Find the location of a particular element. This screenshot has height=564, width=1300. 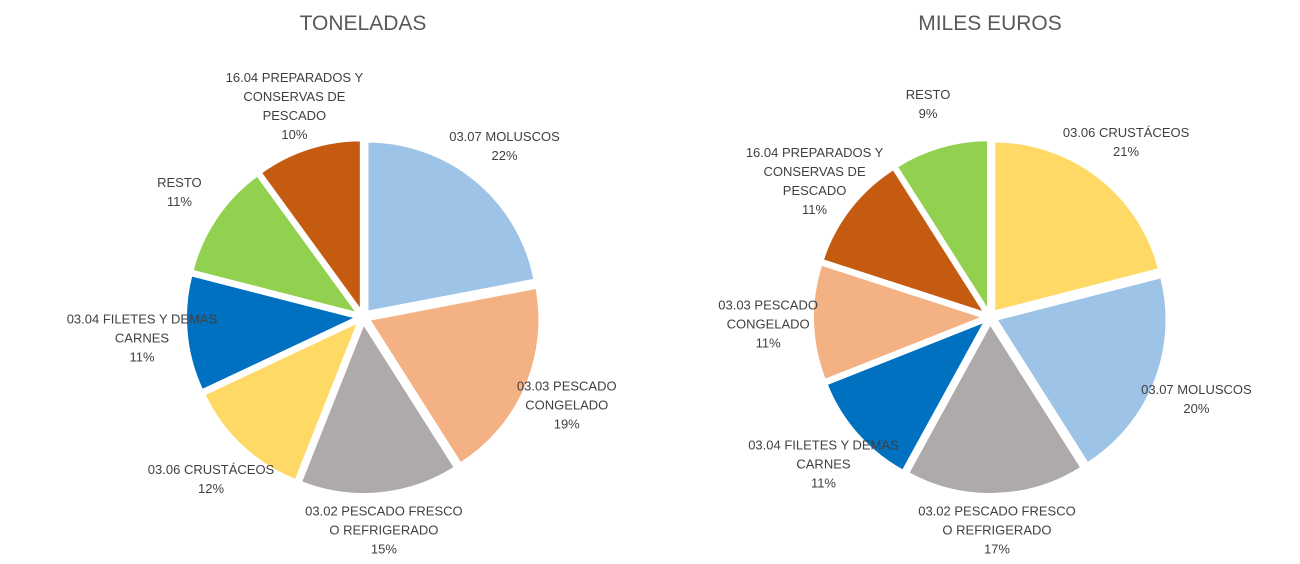

label-value: 10% is located at coordinates (294, 134).